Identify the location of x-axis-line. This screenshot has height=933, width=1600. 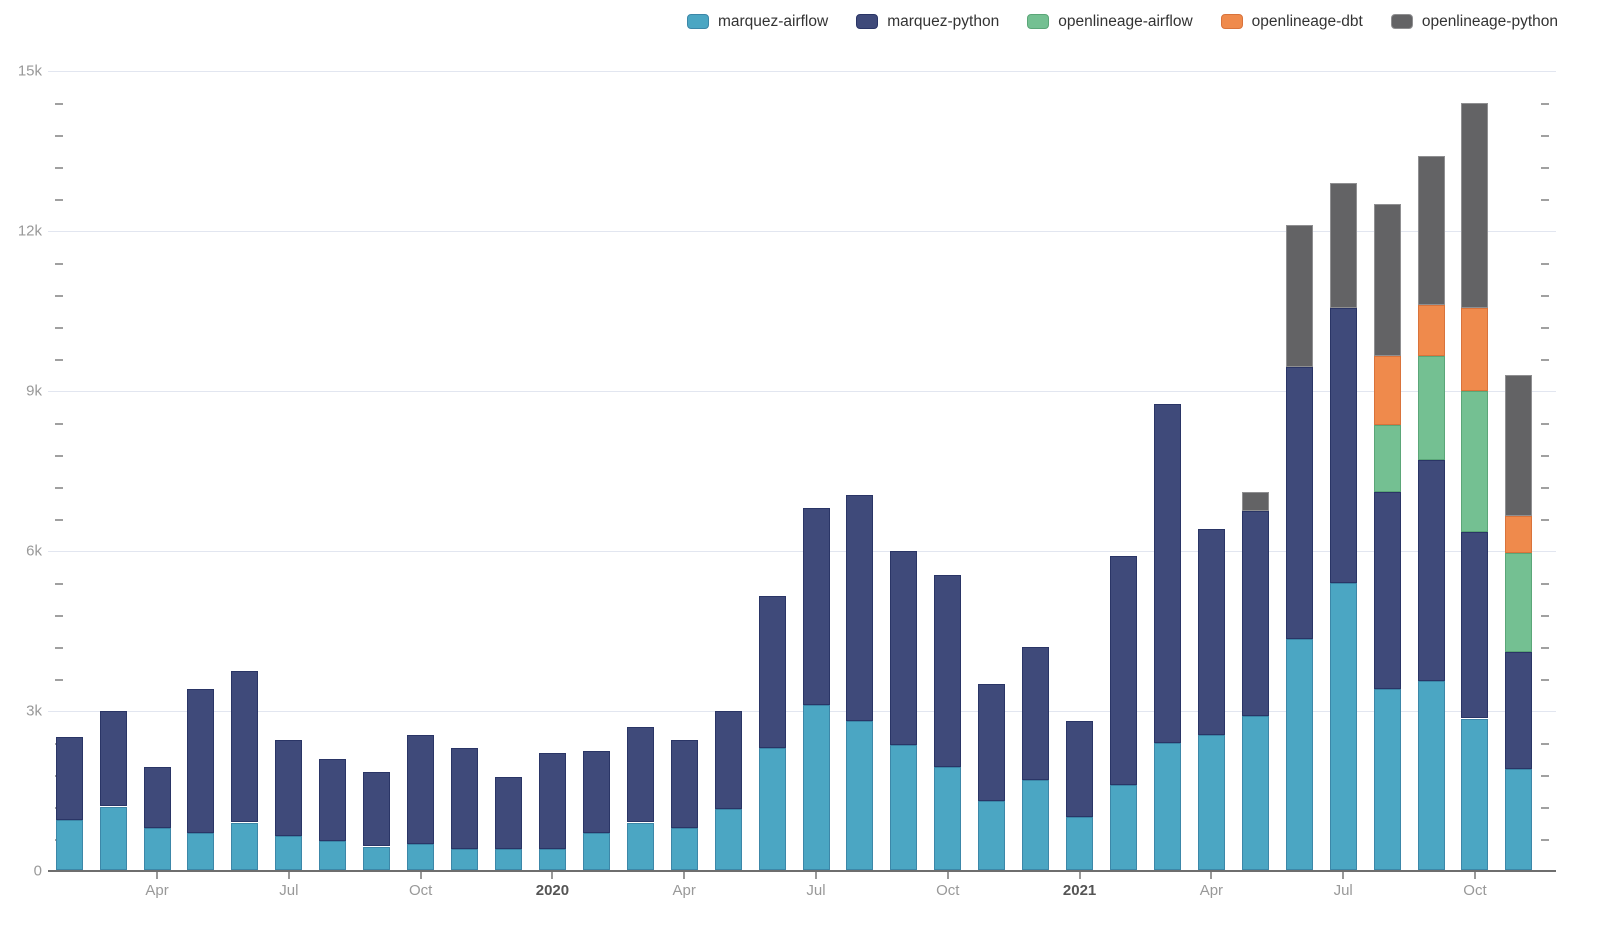
(802, 870).